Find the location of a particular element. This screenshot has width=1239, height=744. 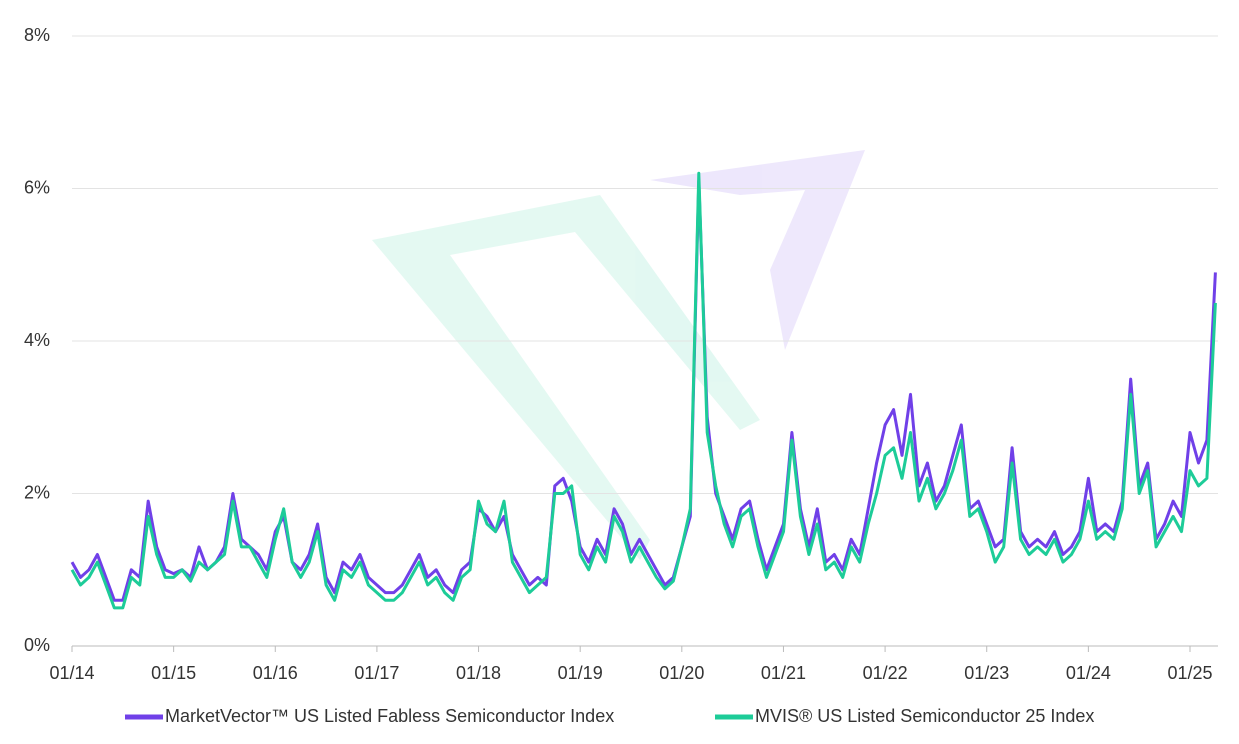

y-tick-label: 2% is located at coordinates (37, 492).